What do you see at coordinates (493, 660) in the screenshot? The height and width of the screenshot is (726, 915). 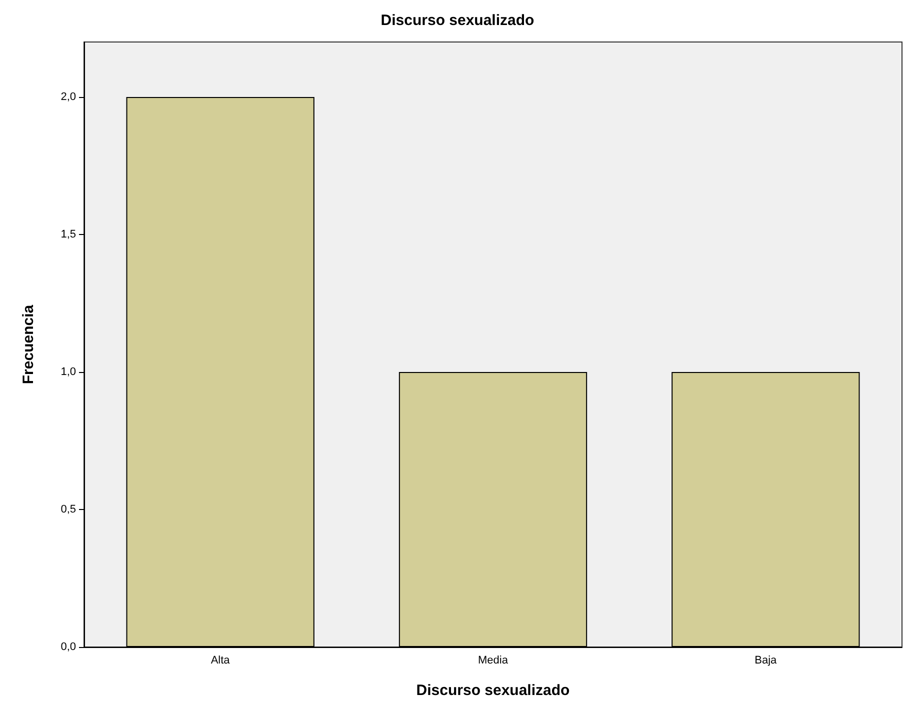 I see `x-tick-label: Media` at bounding box center [493, 660].